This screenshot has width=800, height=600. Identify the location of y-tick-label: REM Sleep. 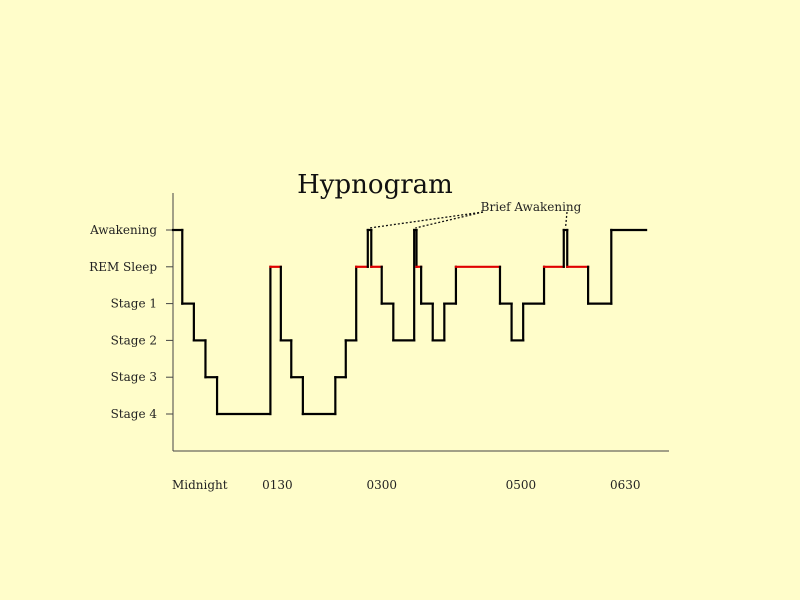
(123, 267).